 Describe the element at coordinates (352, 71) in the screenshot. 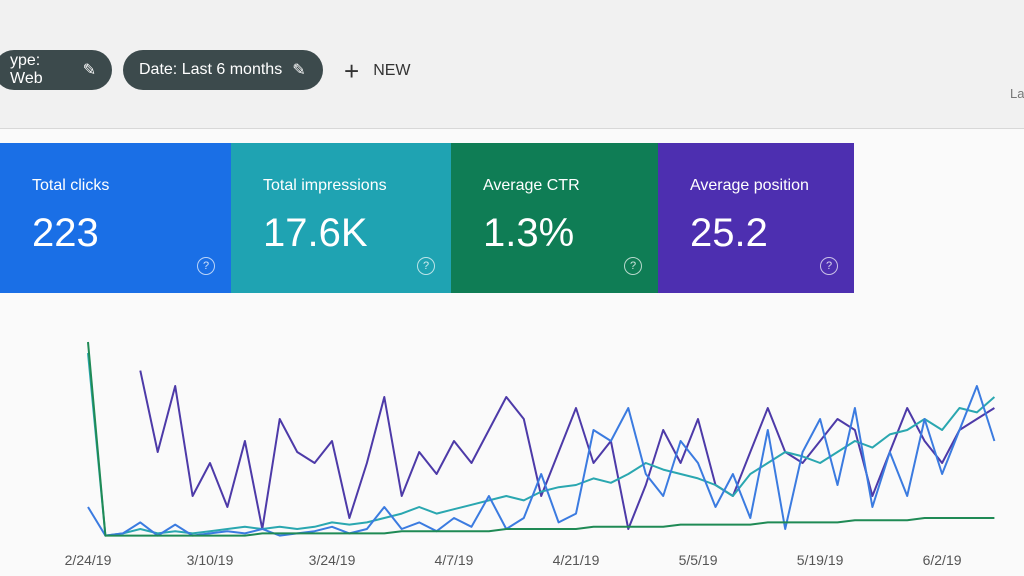

I see `plus-icon: +` at that location.